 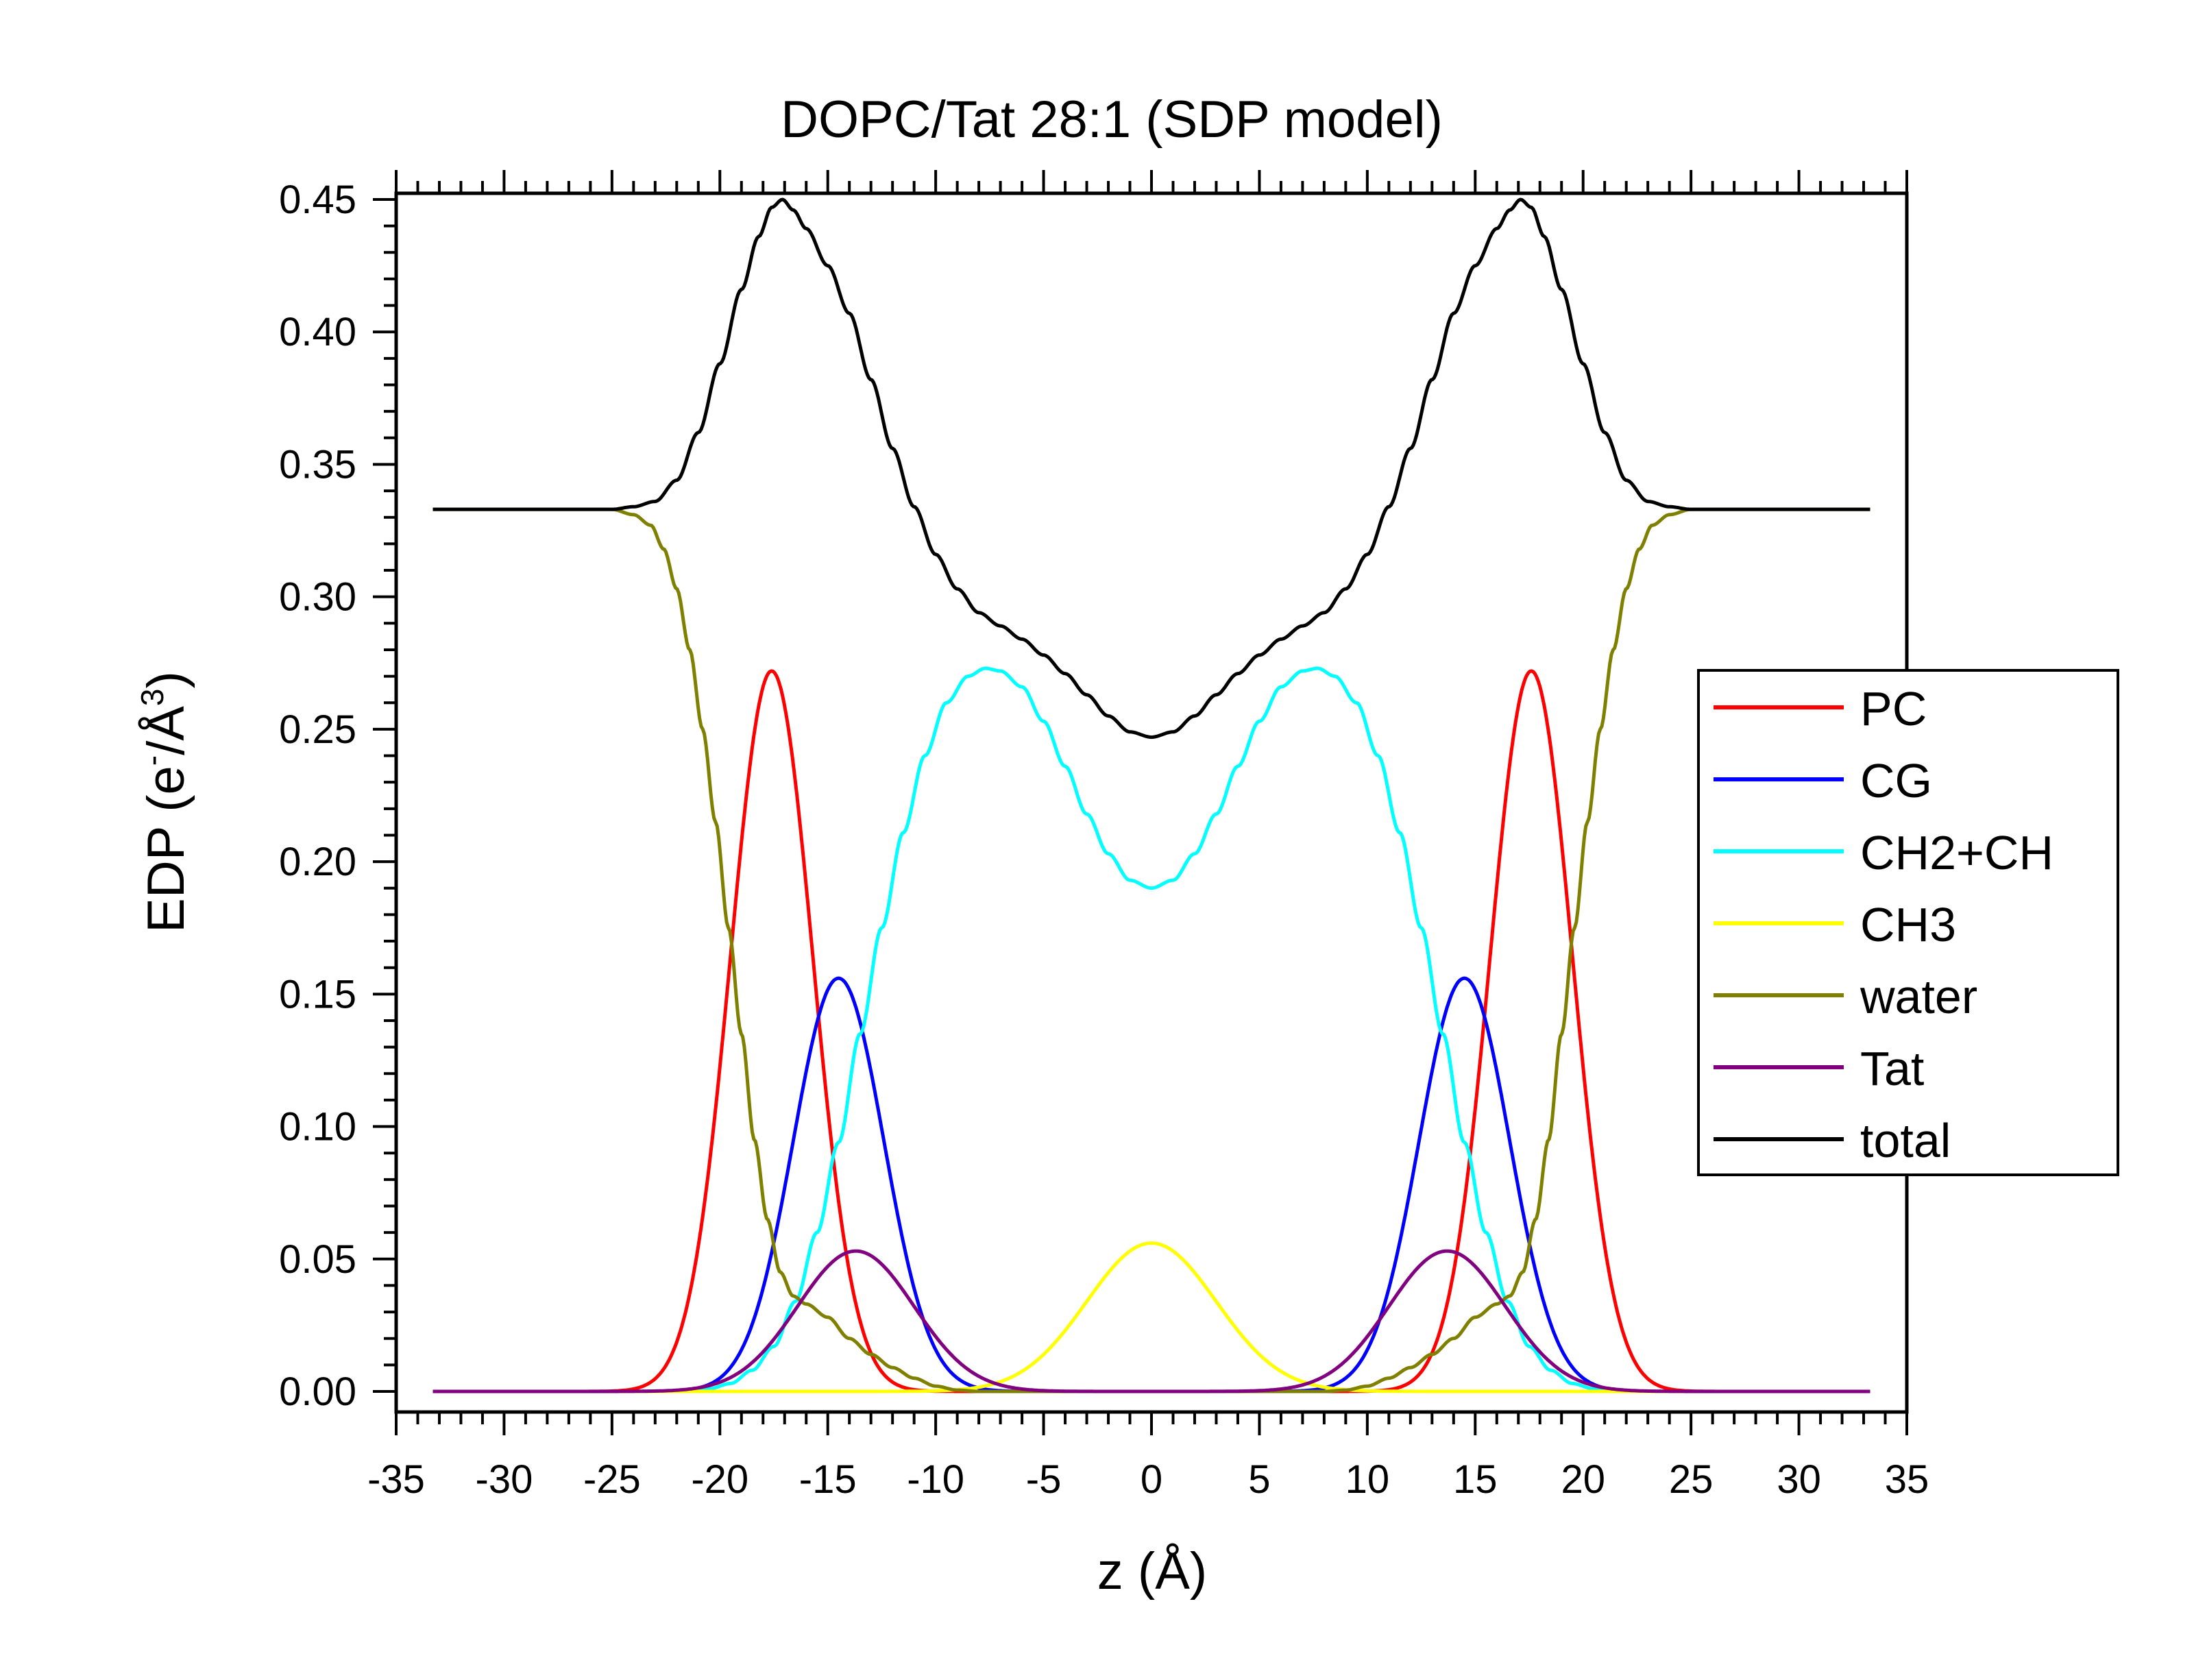 I want to click on y-tick-label: 0.10, so click(x=317, y=1127).